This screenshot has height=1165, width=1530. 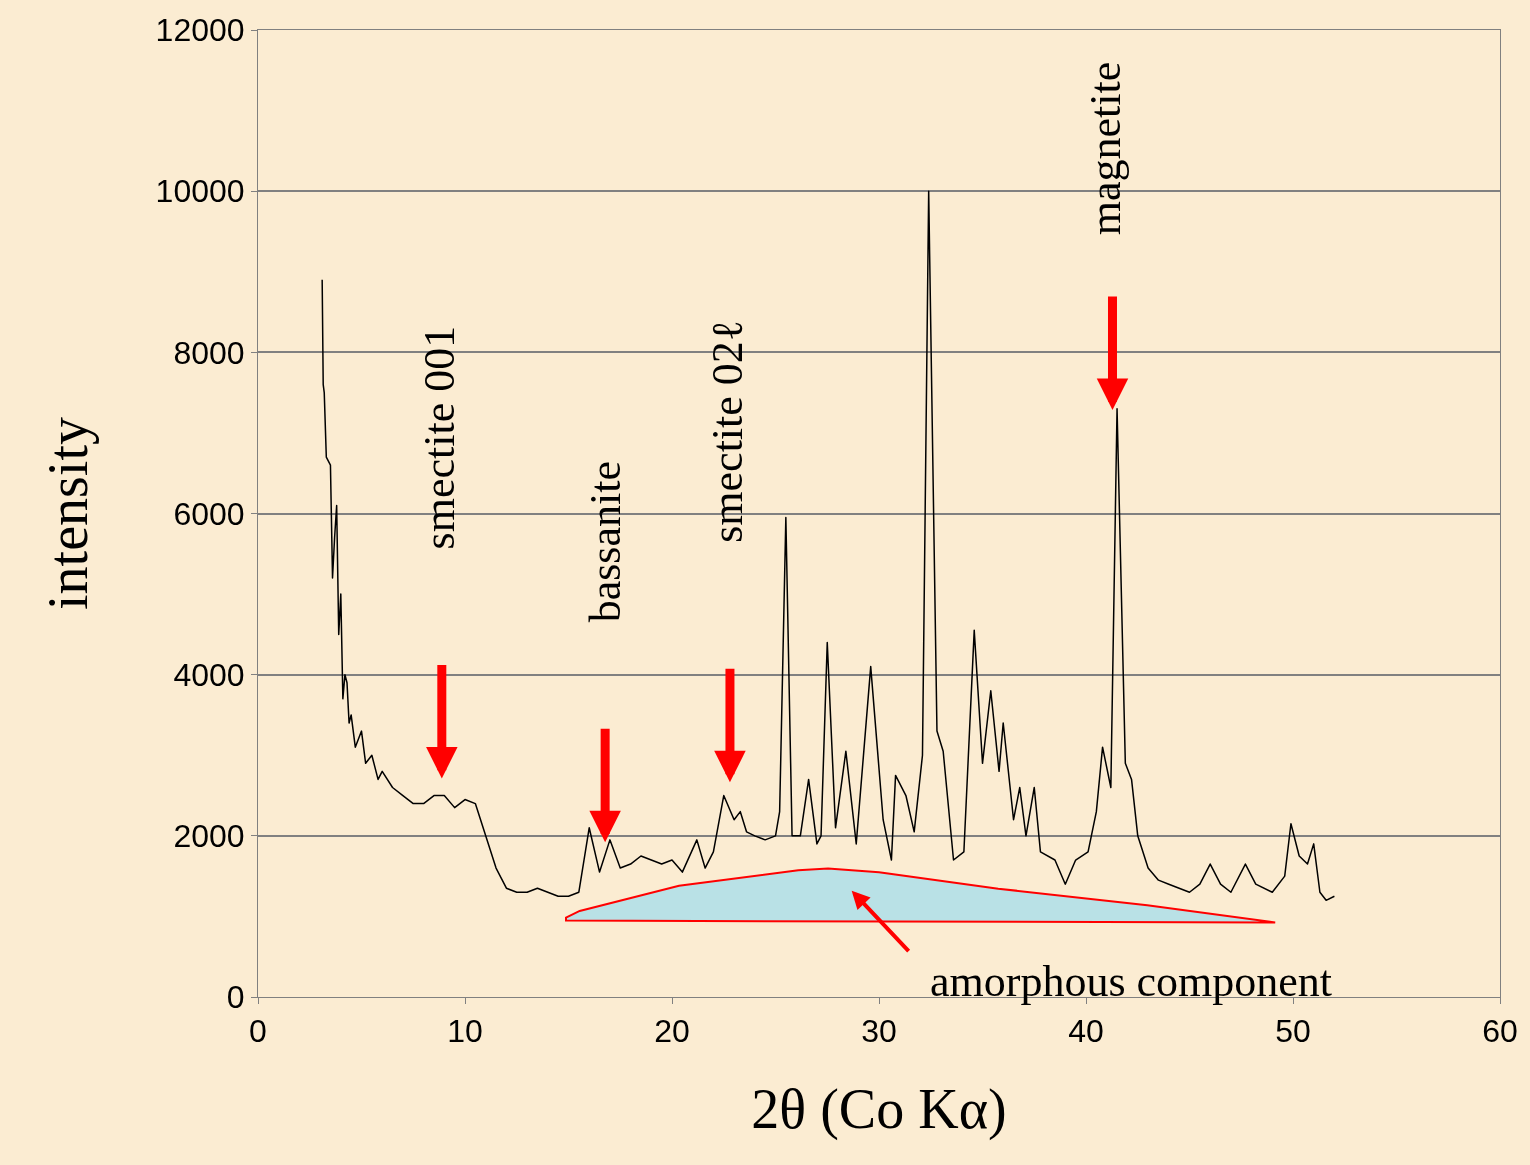 What do you see at coordinates (879, 1110) in the screenshot?
I see `x-axis-title: 2θ (Co Kα)` at bounding box center [879, 1110].